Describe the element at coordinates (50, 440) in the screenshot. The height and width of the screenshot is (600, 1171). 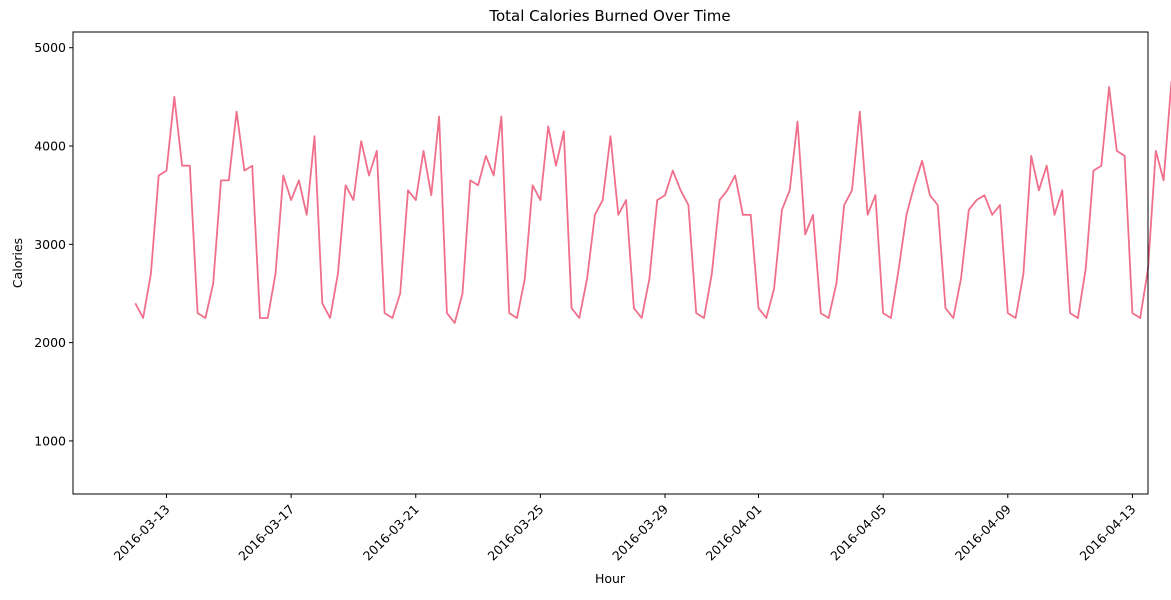
I see `y-tick-label: 1000` at that location.